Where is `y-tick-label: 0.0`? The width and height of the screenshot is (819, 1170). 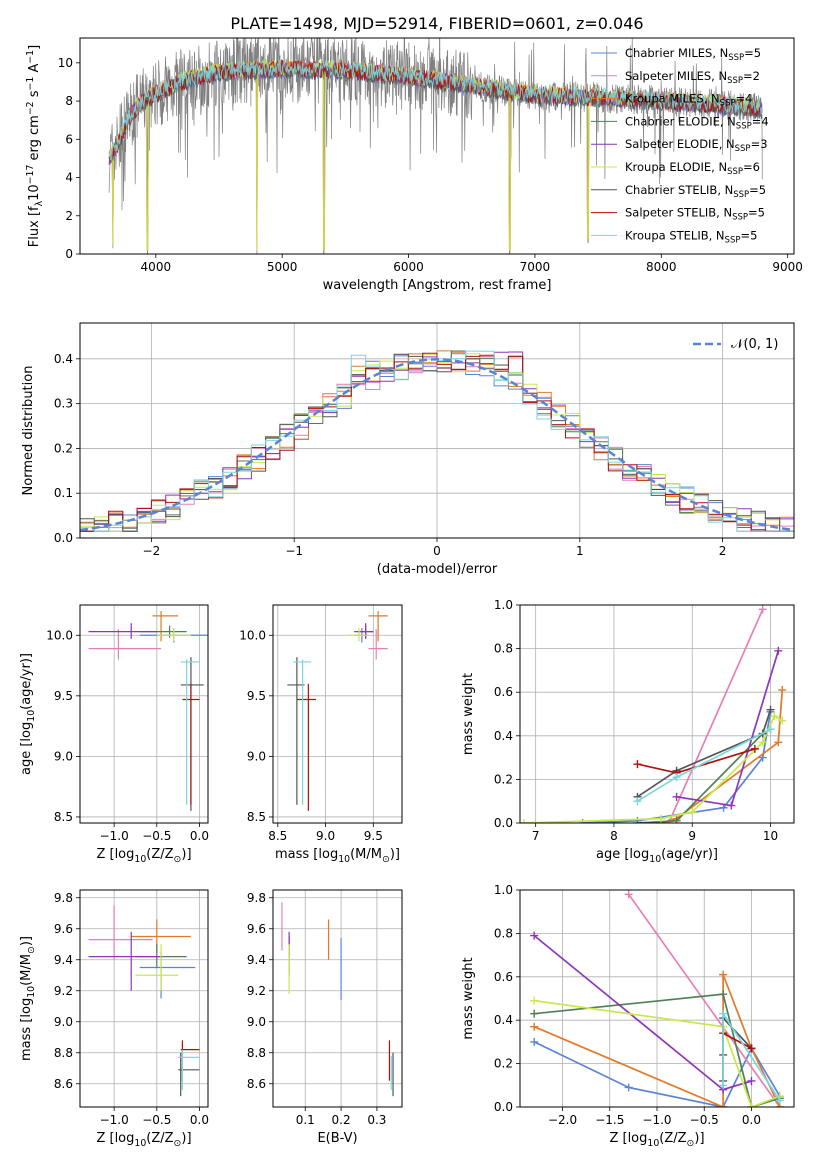
y-tick-label: 0.0 is located at coordinates (63, 538).